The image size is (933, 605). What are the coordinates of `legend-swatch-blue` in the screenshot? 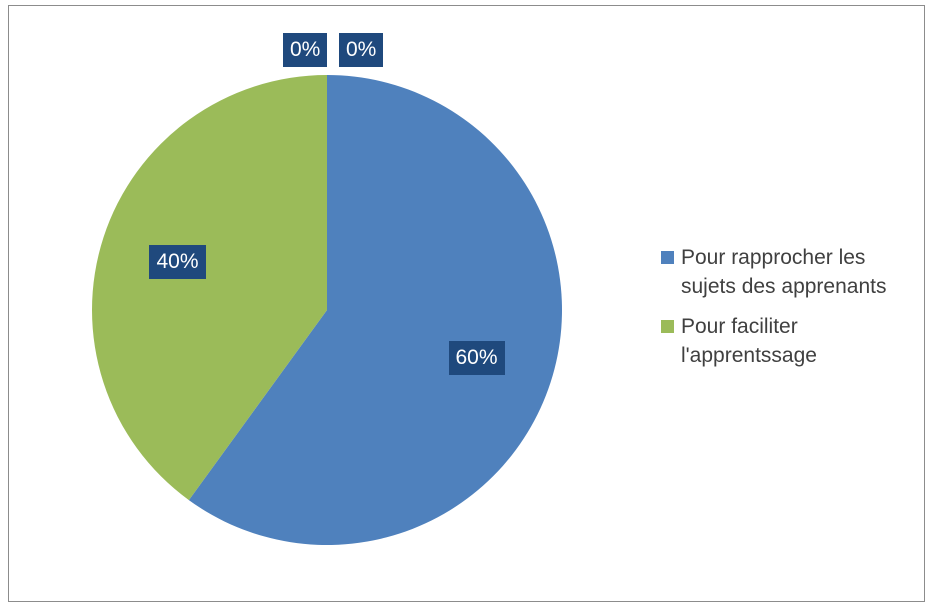 It's located at (667, 257).